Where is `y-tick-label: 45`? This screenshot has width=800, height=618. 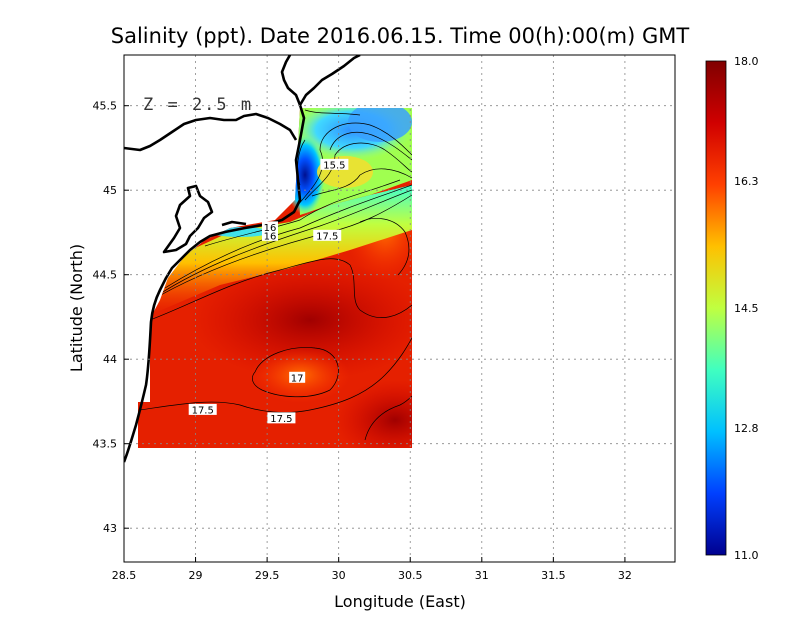
y-tick-label: 45 is located at coordinates (110, 190).